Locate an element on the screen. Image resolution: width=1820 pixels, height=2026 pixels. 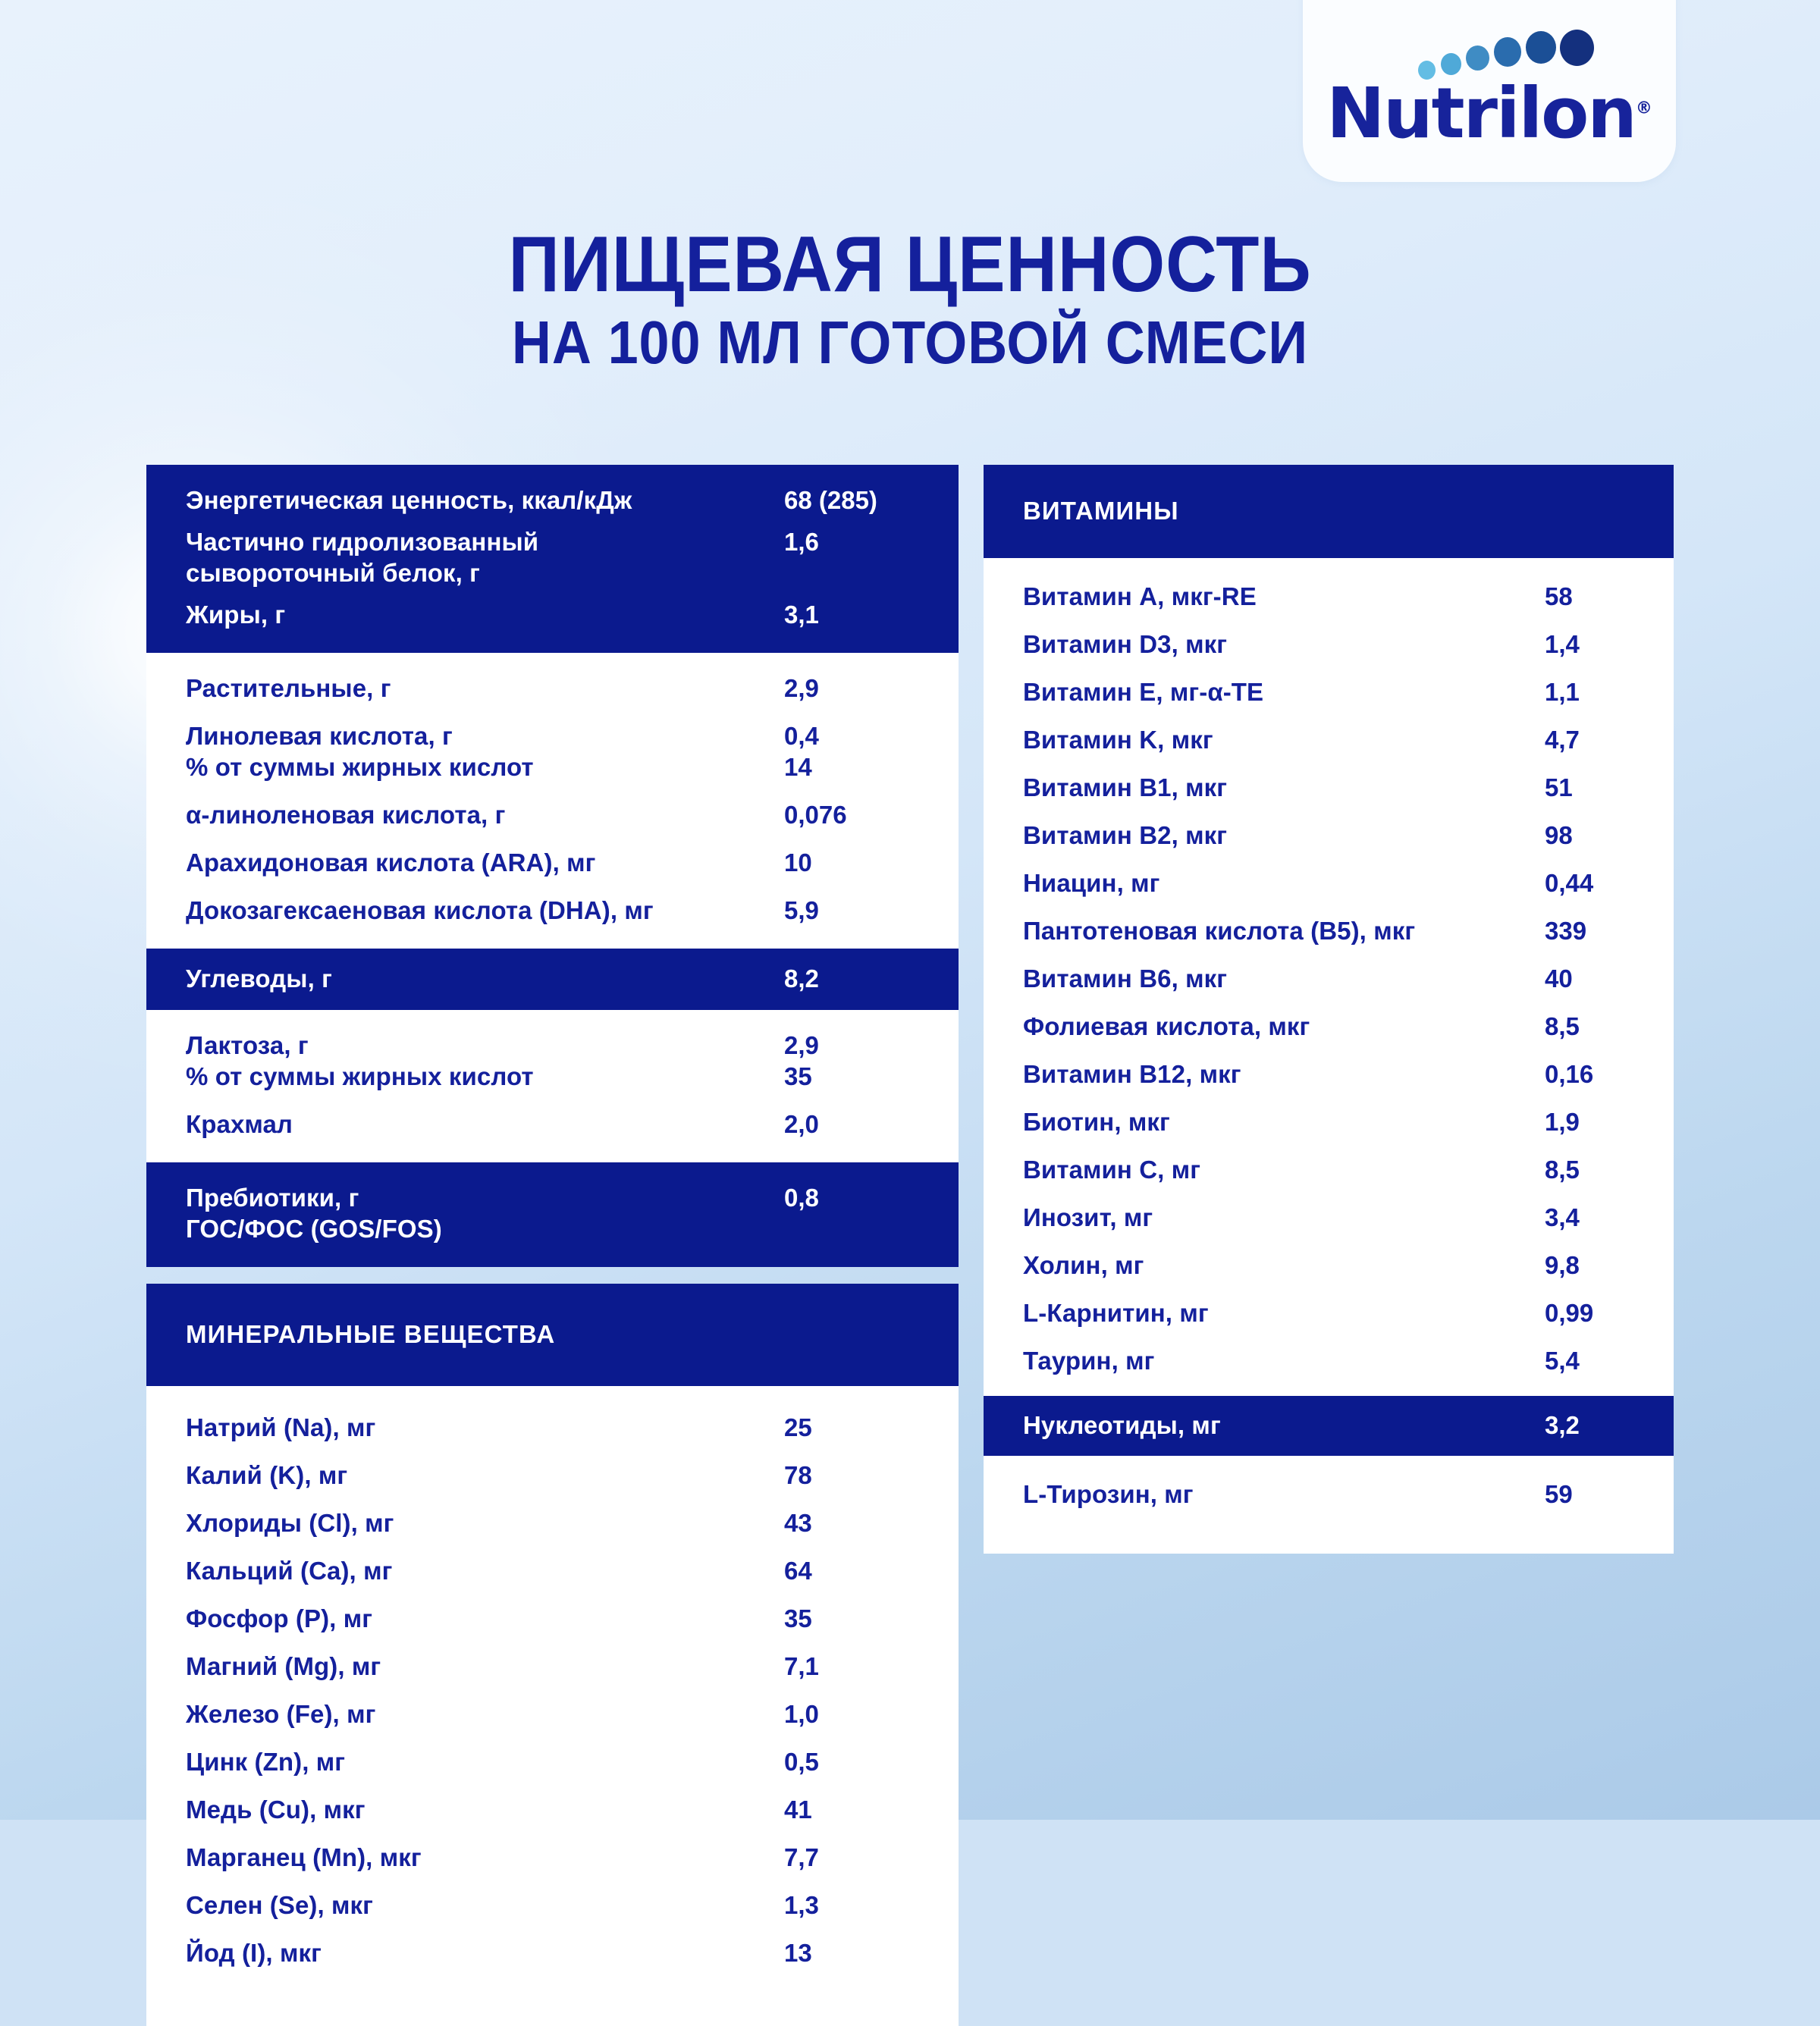
row-label: Витамин B6, мкг is located at coordinates (1125, 978).